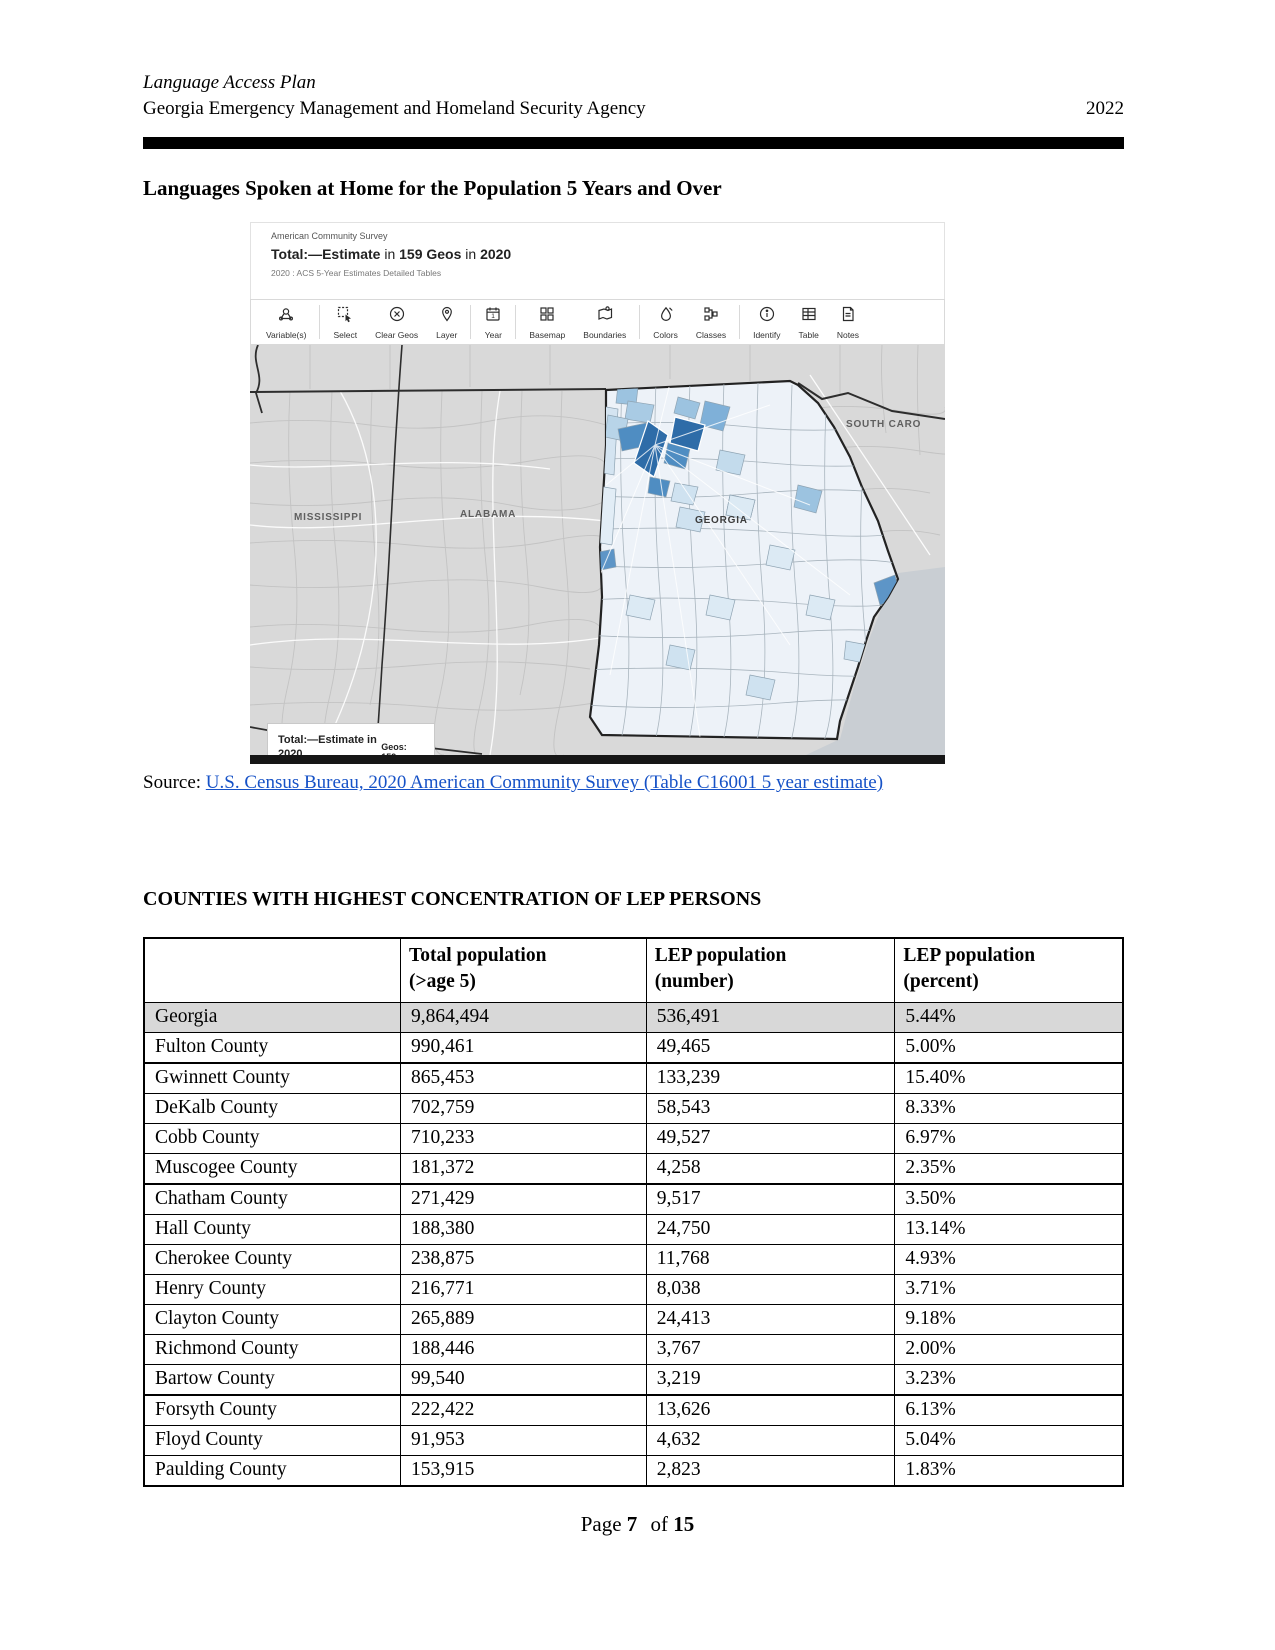  I want to click on table-row: Fulton County 990,461 49,465 5.00%, so click(633, 1047).